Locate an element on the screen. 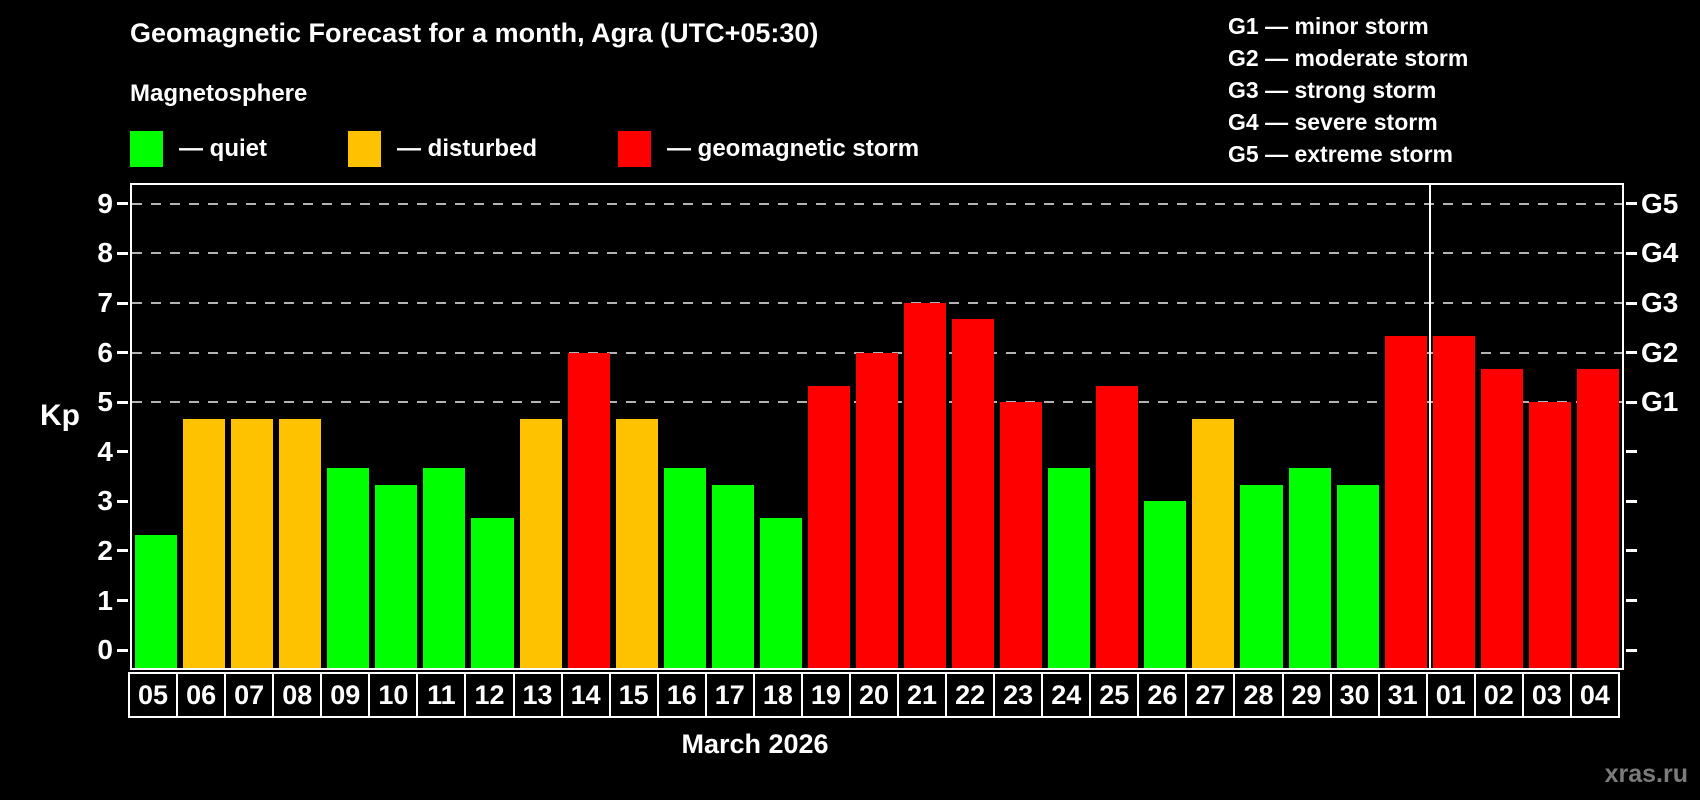  month-label: March 2026 is located at coordinates (755, 744).